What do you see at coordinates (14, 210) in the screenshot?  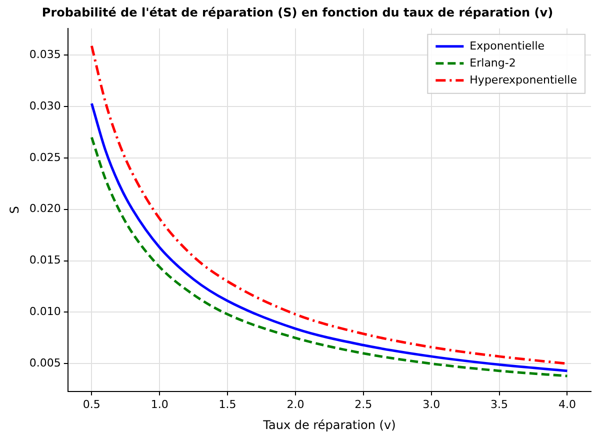 I see `y-axis-title: S` at bounding box center [14, 210].